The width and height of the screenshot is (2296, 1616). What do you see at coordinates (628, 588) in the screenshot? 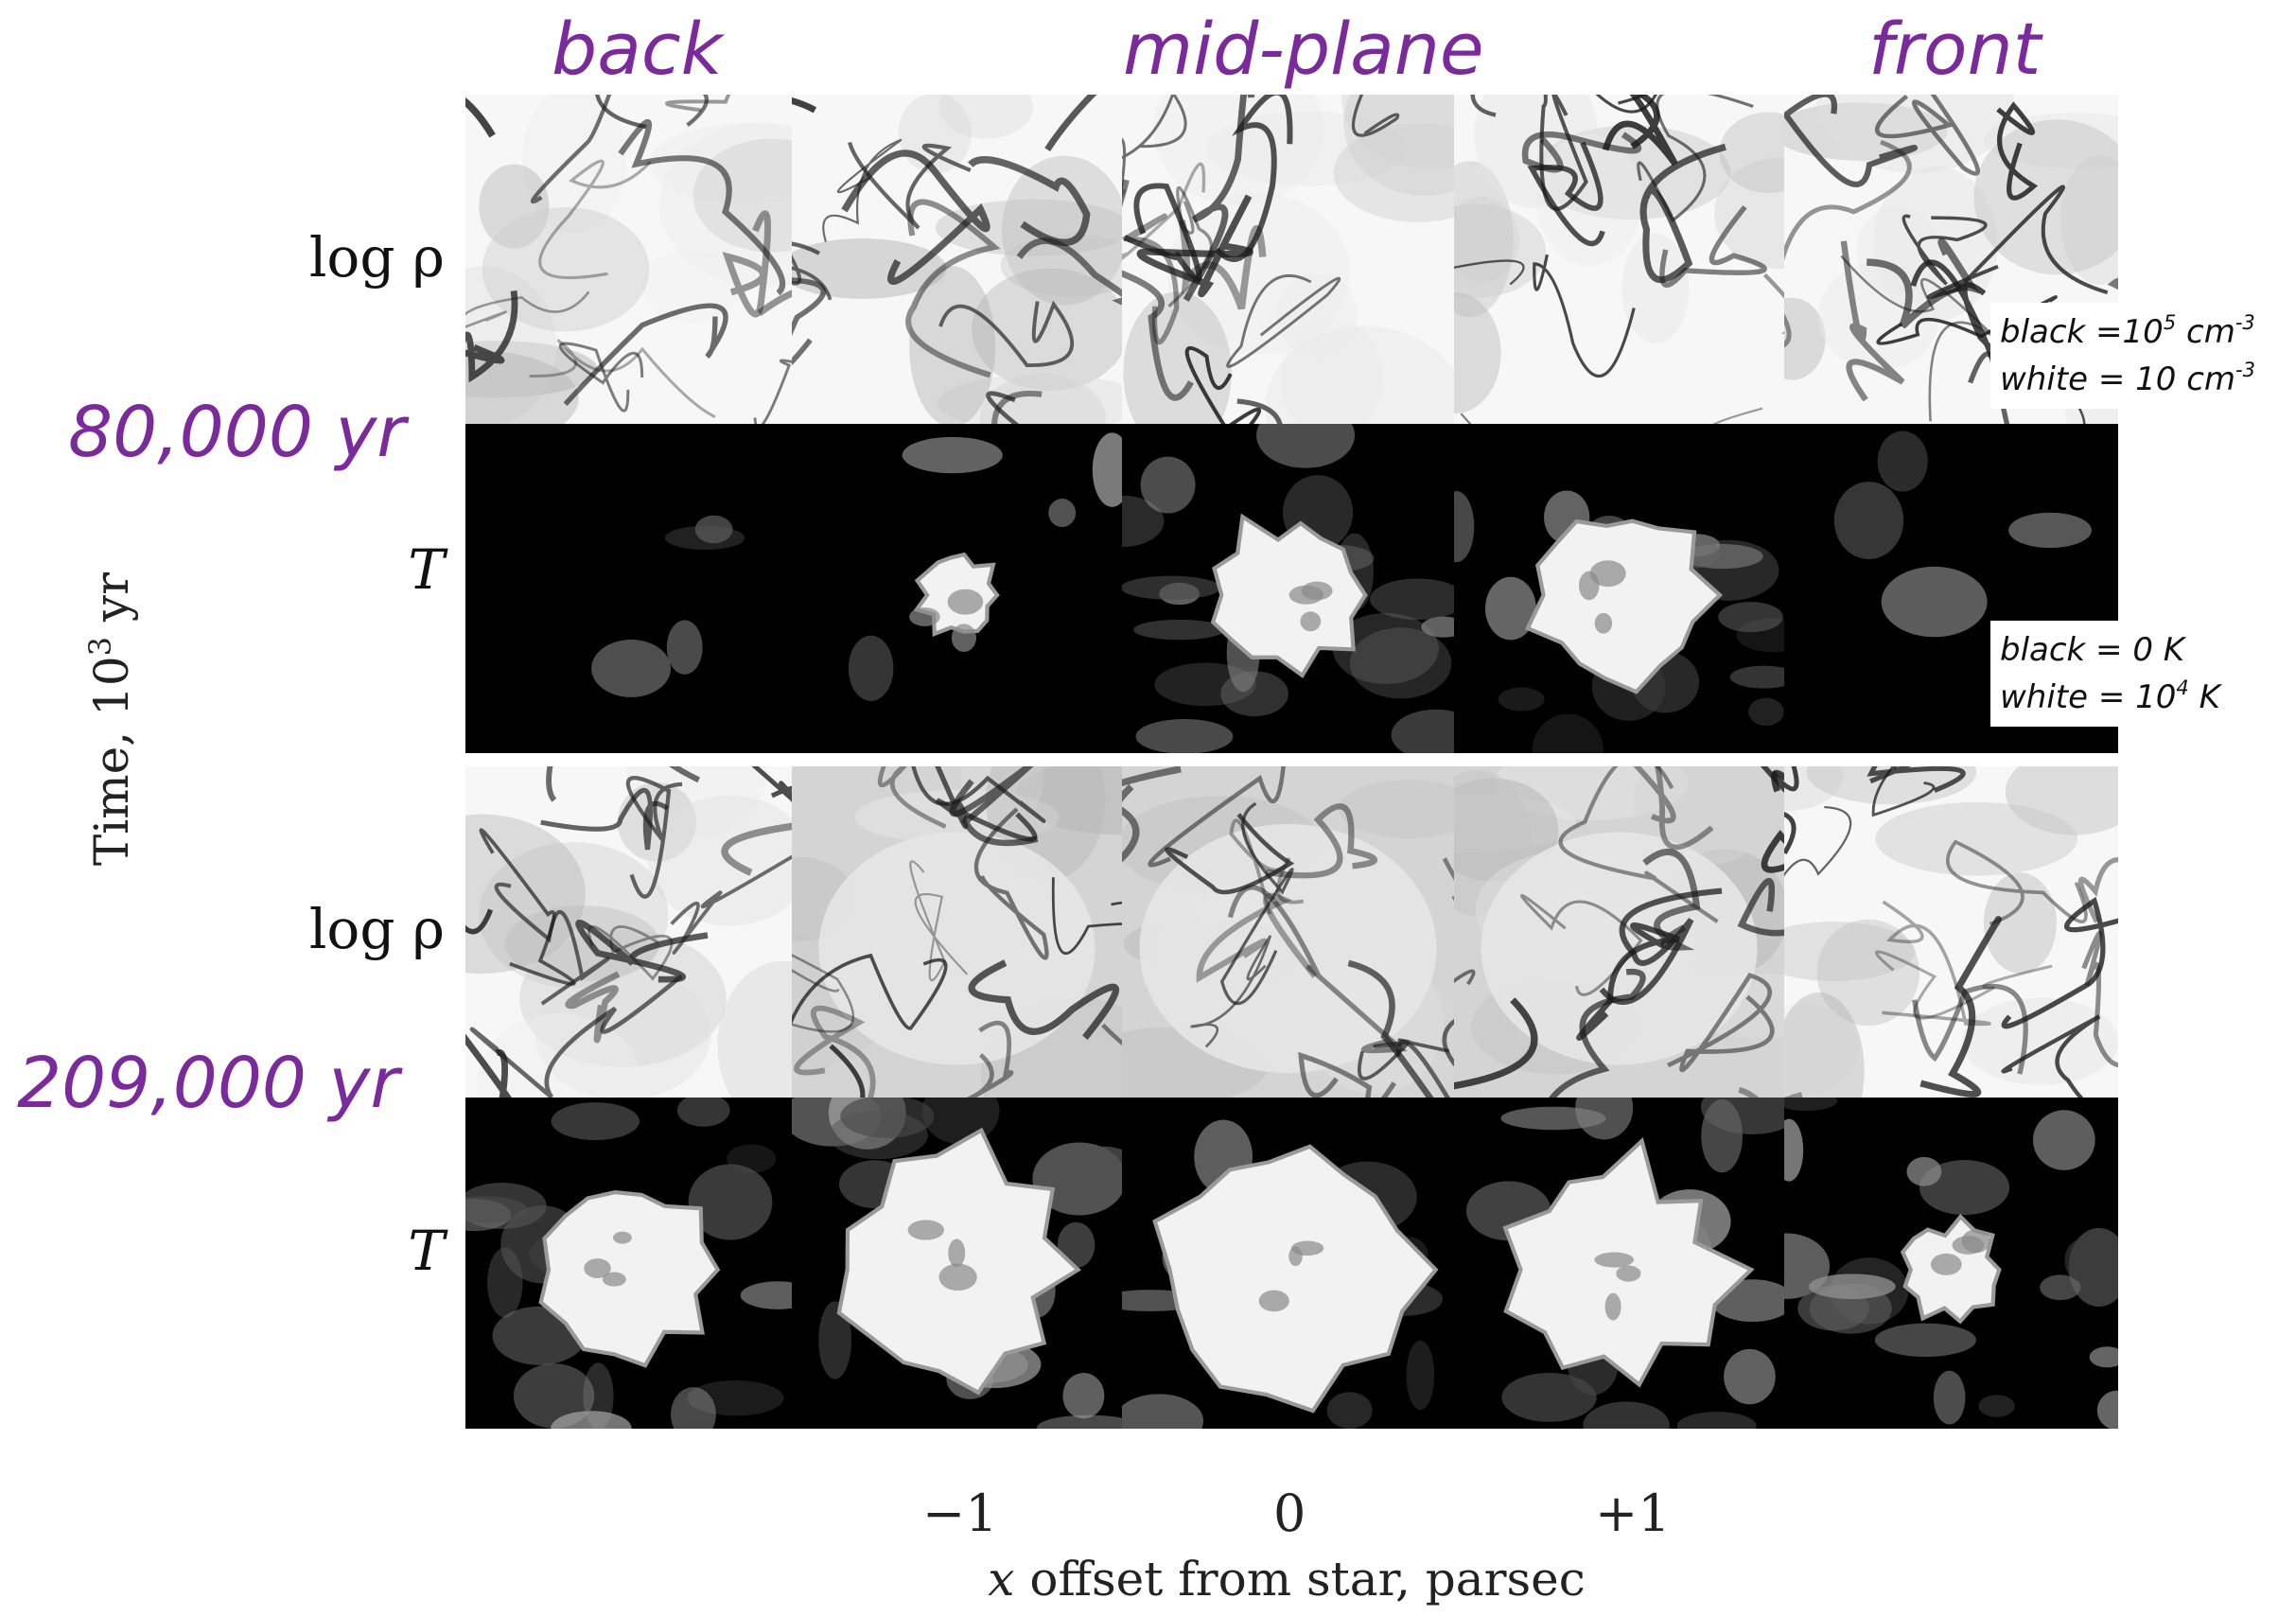
I see `panel-temperature-t0-back-slice` at bounding box center [628, 588].